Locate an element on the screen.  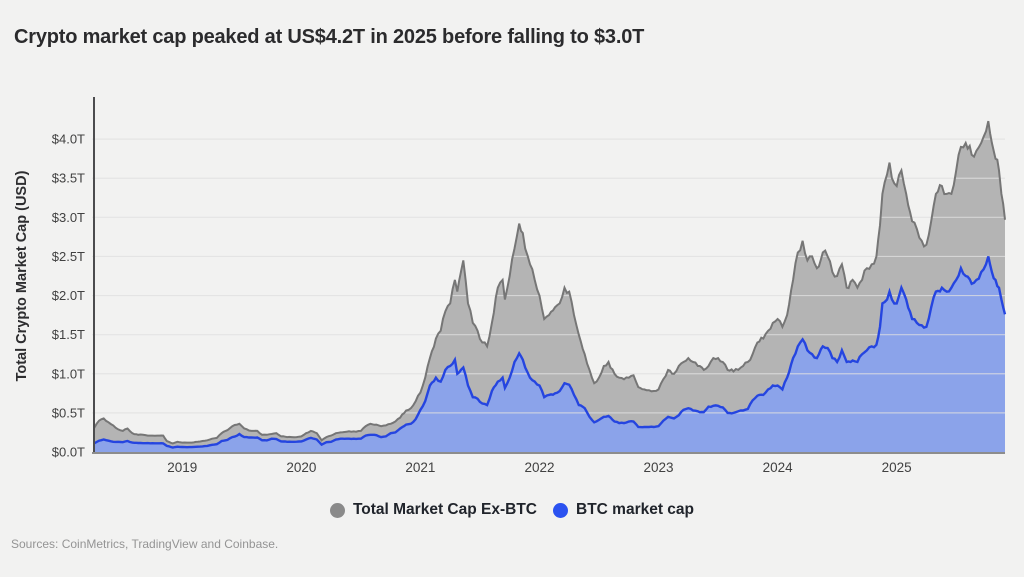
y-tick-label: $0.0T is located at coordinates (68, 452).